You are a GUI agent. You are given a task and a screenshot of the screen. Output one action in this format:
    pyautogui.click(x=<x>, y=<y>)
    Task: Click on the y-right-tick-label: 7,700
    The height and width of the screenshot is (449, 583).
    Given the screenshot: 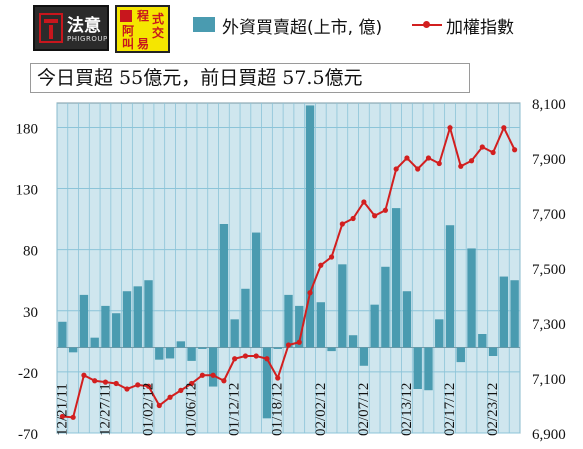 What is the action you would take?
    pyautogui.click(x=549, y=215)
    